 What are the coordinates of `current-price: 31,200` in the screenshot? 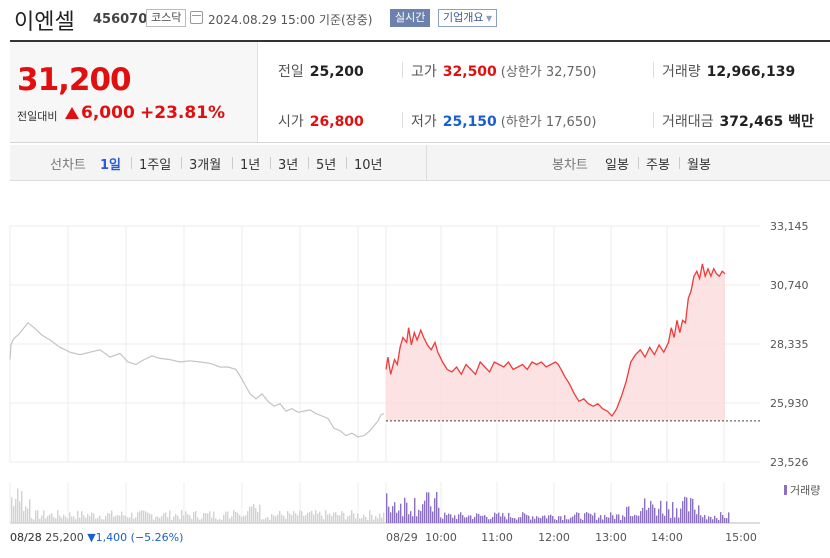 It's located at (74, 80).